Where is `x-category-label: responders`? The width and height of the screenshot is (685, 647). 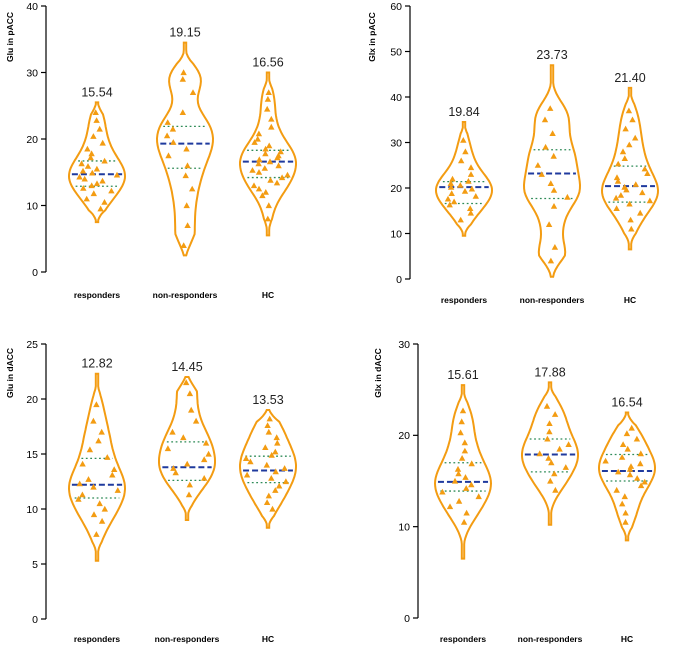 x-category-label: responders is located at coordinates (97, 639).